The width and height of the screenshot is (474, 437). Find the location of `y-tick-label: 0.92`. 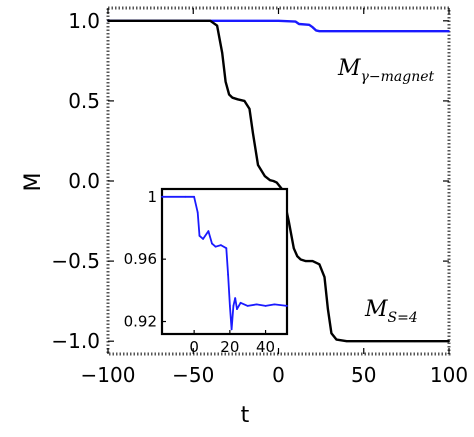

y-tick-label: 0.92 is located at coordinates (140, 322).